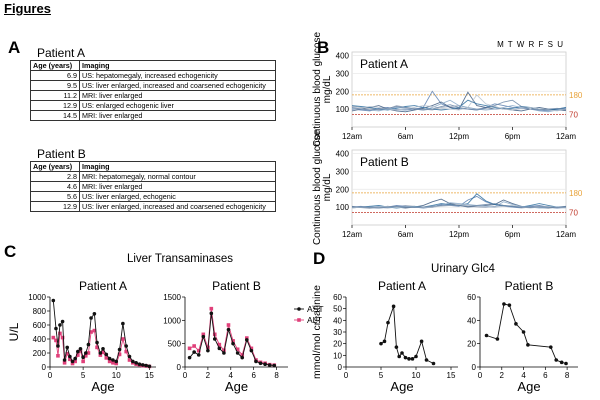  Describe the element at coordinates (14, 47) in the screenshot. I see `panel-label-a: A` at that location.